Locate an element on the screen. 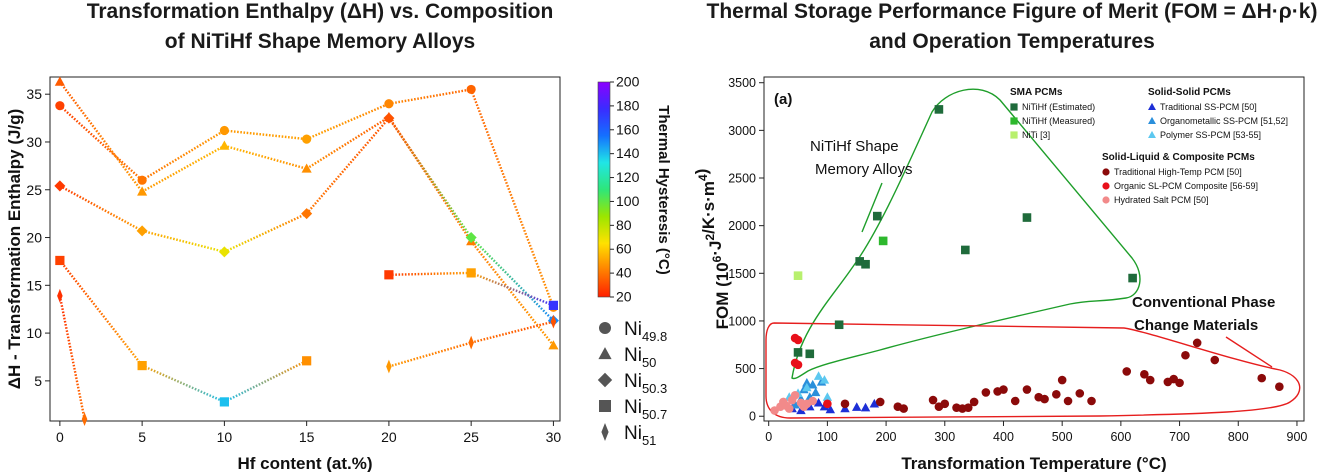 This screenshot has width=1333, height=472. x-tick-label: 500 is located at coordinates (1062, 437).